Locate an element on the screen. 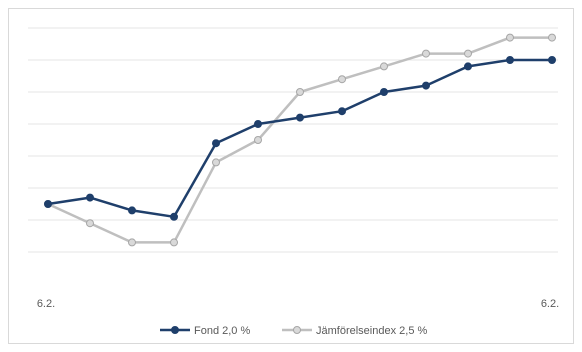  legend-item-index: Jämförelseindex 2,5 % is located at coordinates (354, 331).